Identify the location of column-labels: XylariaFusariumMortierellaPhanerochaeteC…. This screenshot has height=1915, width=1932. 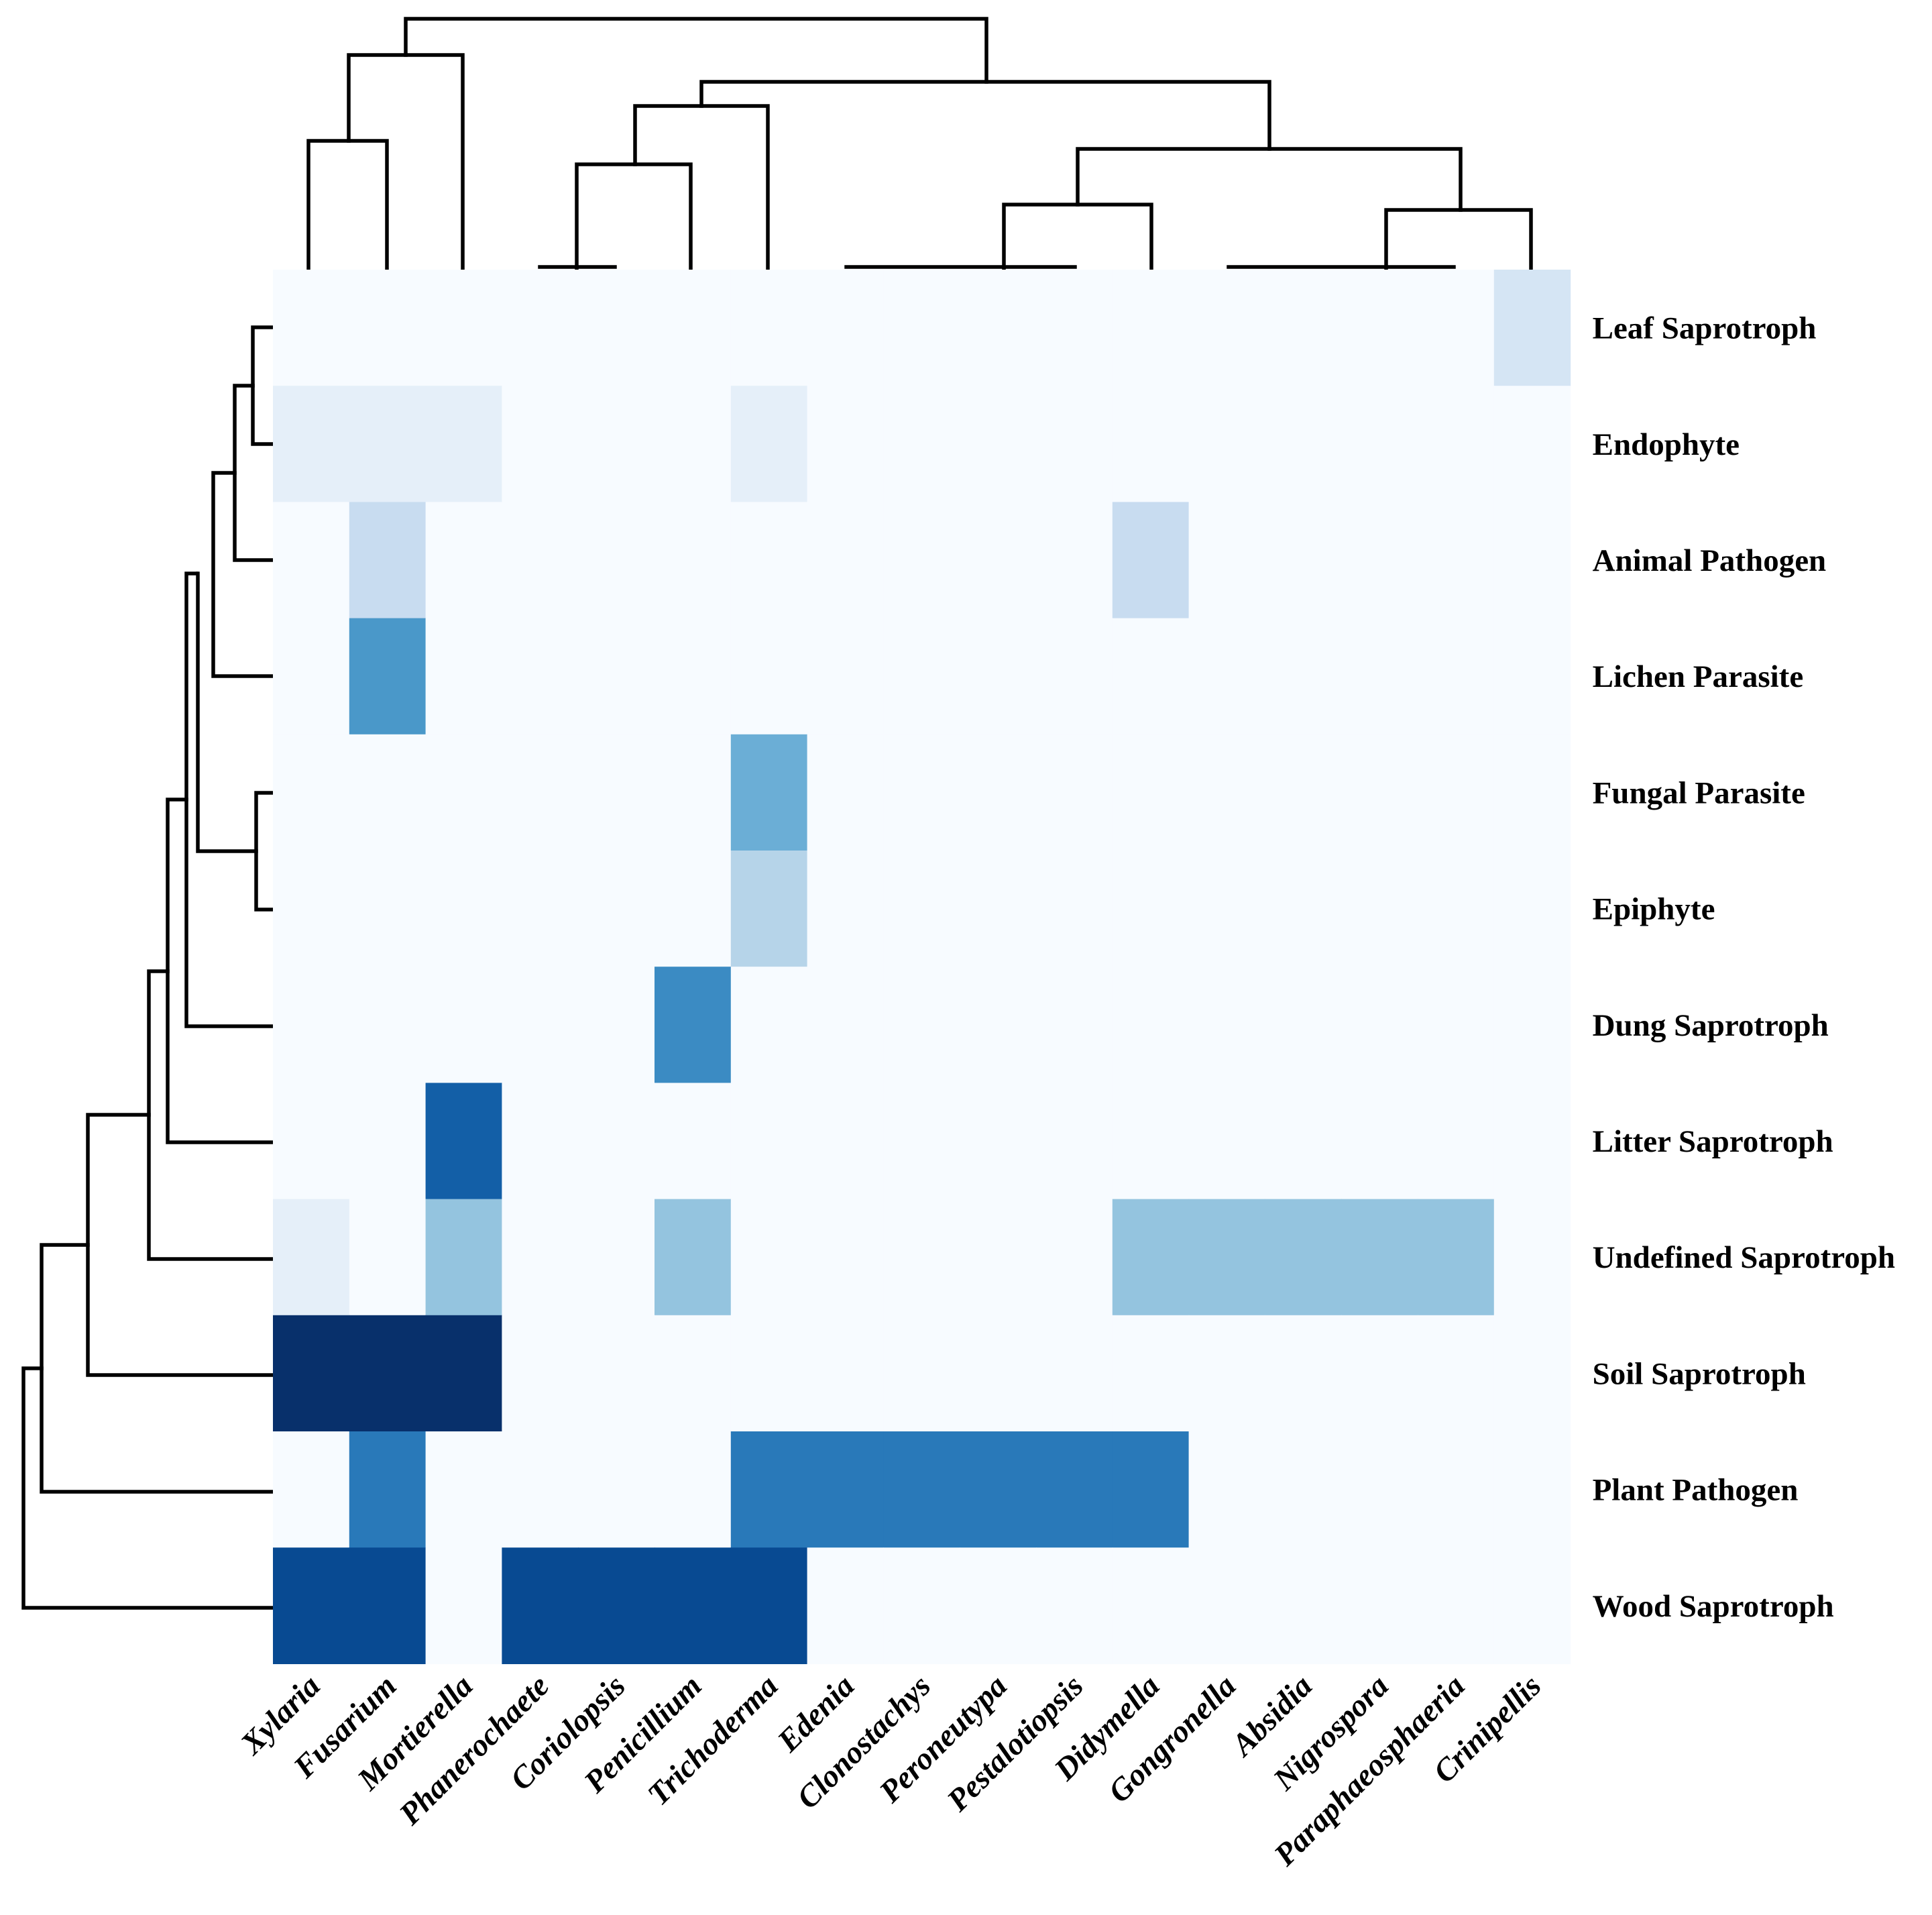
(890, 1771).